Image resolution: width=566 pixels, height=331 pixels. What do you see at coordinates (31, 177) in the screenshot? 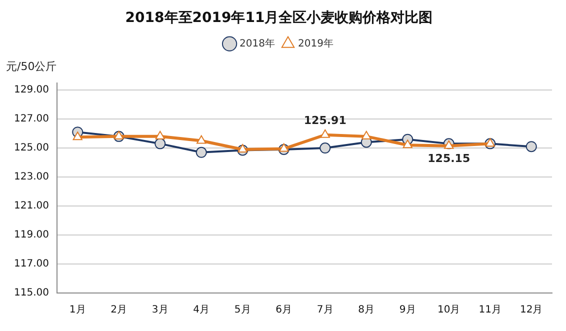
I see `y-tick-label: 123.00` at bounding box center [31, 177].